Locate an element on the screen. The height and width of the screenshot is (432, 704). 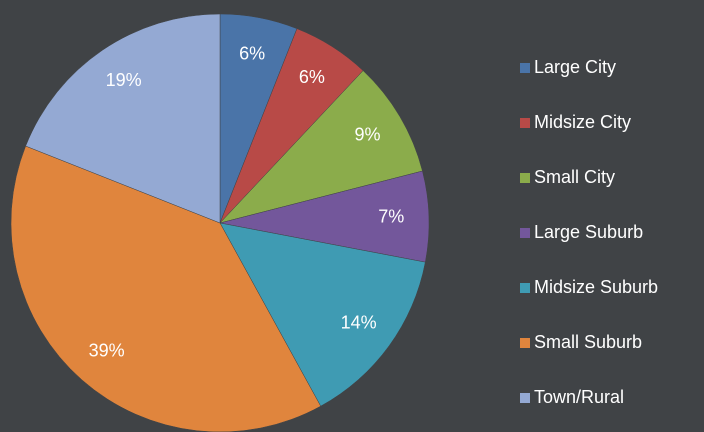
legend-label: Town/Rural is located at coordinates (579, 397).